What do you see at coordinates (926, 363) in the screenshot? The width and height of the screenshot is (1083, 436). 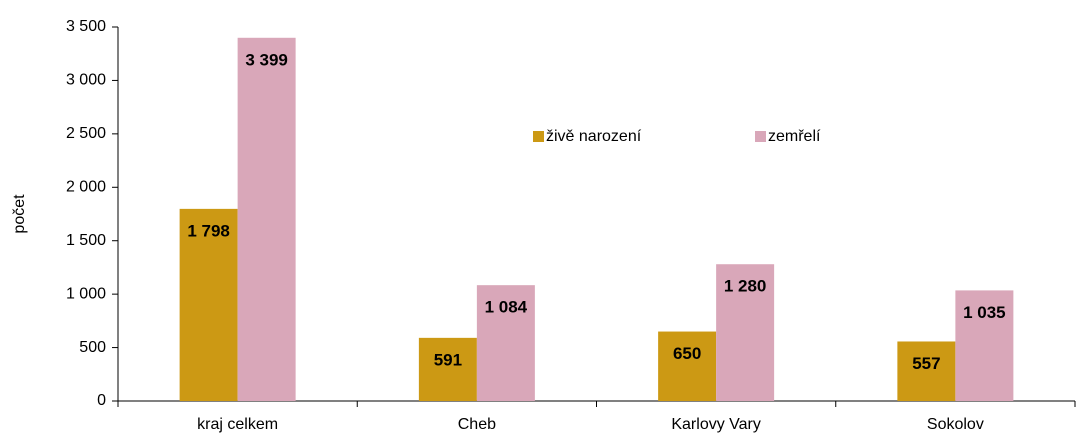 I see `value-label: 557` at bounding box center [926, 363].